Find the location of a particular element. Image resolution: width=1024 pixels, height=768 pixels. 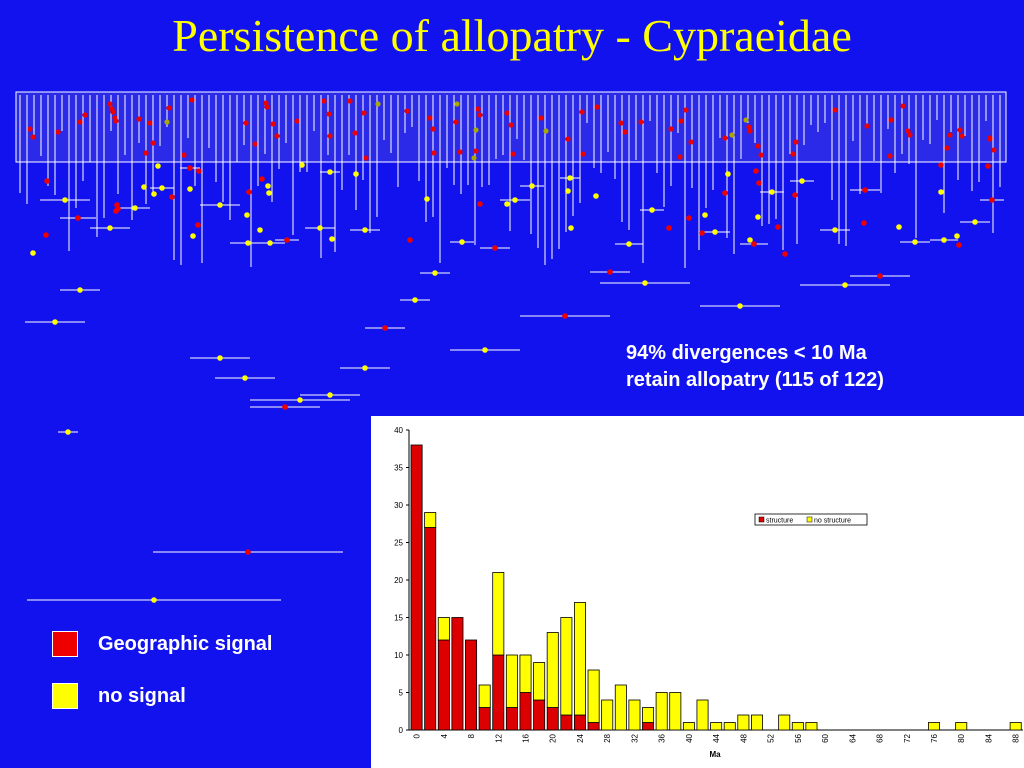

x-tick-label: 72 is located at coordinates (907, 737).